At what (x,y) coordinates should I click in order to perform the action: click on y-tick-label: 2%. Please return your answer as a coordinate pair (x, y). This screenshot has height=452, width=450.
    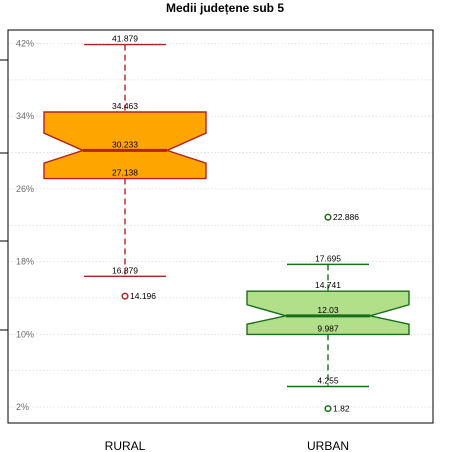
    Looking at the image, I should click on (22, 407).